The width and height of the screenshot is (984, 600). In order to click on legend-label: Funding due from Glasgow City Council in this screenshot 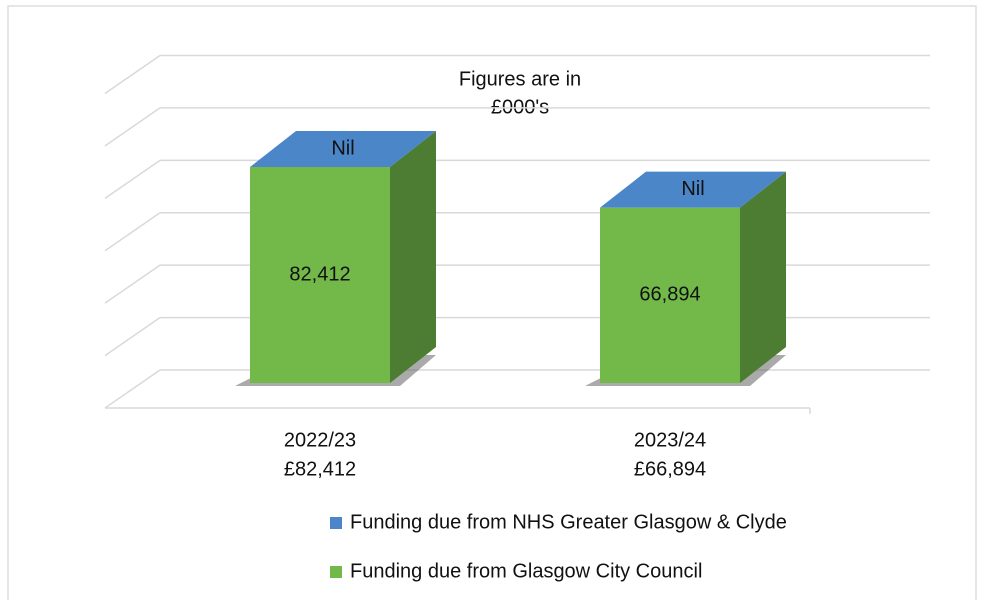, I will do `click(526, 571)`.